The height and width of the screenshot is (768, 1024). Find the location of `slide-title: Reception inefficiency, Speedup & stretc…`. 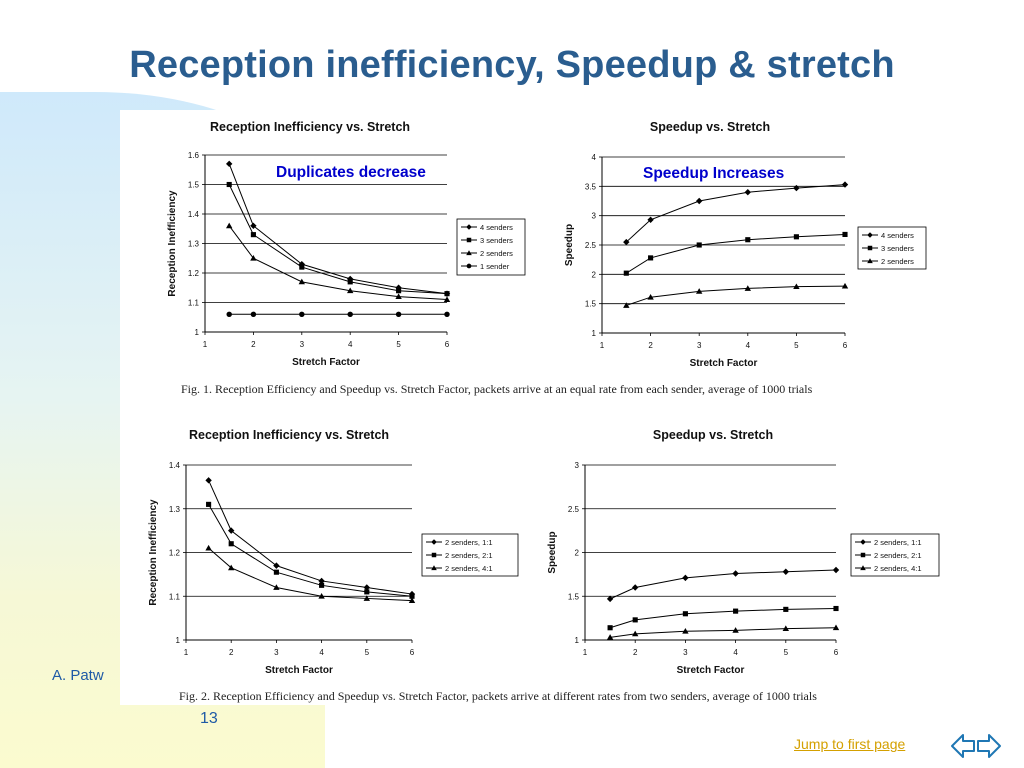

slide-title: Reception inefficiency, Speedup & stretc… is located at coordinates (512, 65).